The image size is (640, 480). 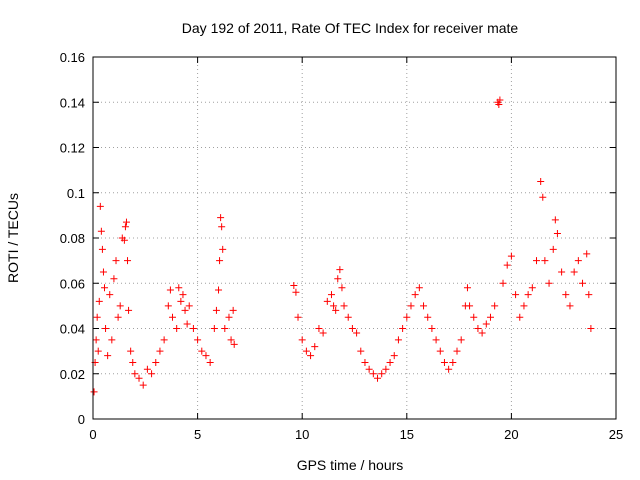 What do you see at coordinates (511, 434) in the screenshot?
I see `x-tick-label: 20` at bounding box center [511, 434].